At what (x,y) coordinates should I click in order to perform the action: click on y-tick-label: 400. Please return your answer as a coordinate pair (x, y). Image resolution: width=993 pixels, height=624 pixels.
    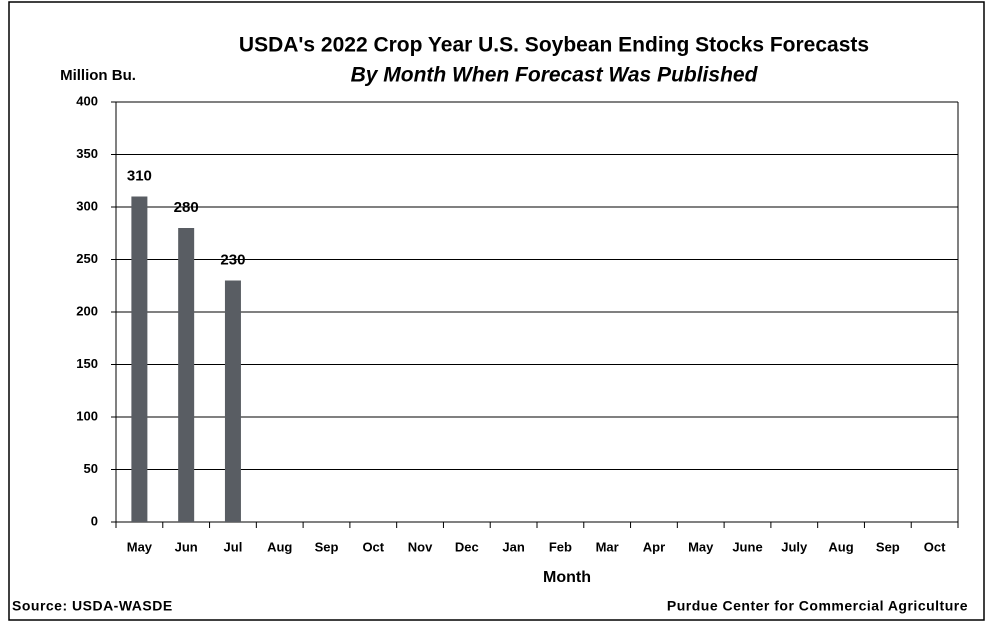
    Looking at the image, I should click on (87, 100).